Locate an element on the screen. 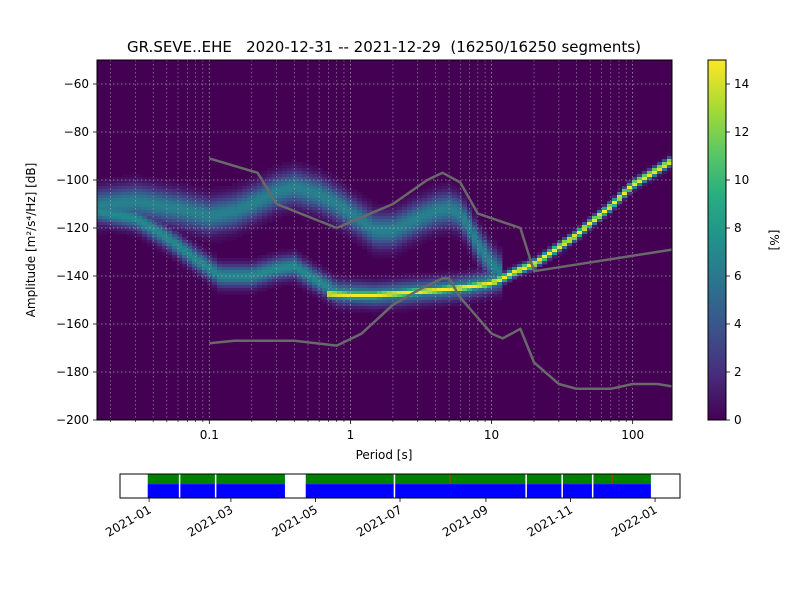 This screenshot has height=600, width=800. x-tick-label: 0.1 is located at coordinates (209, 435).